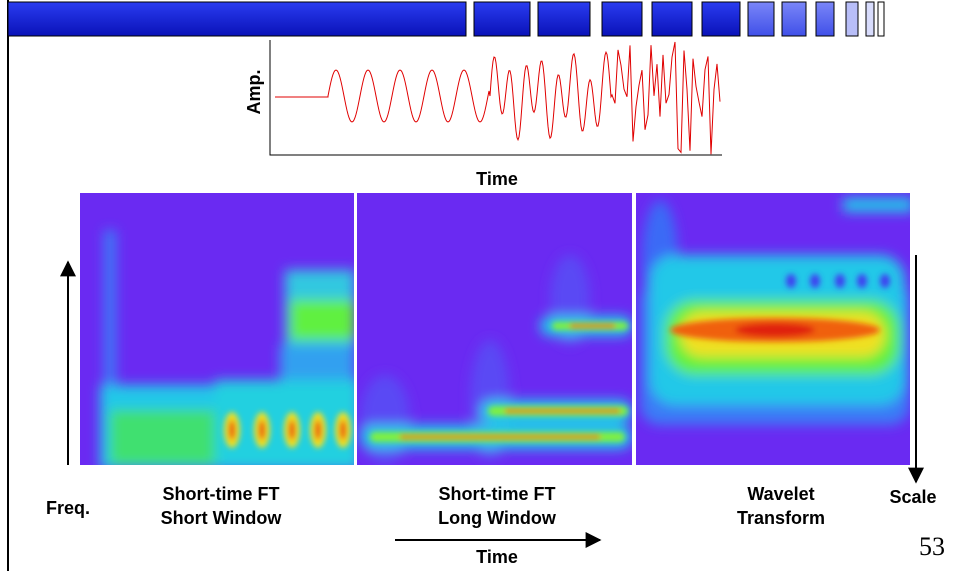  I want to click on stft-long-panel, so click(494, 329).